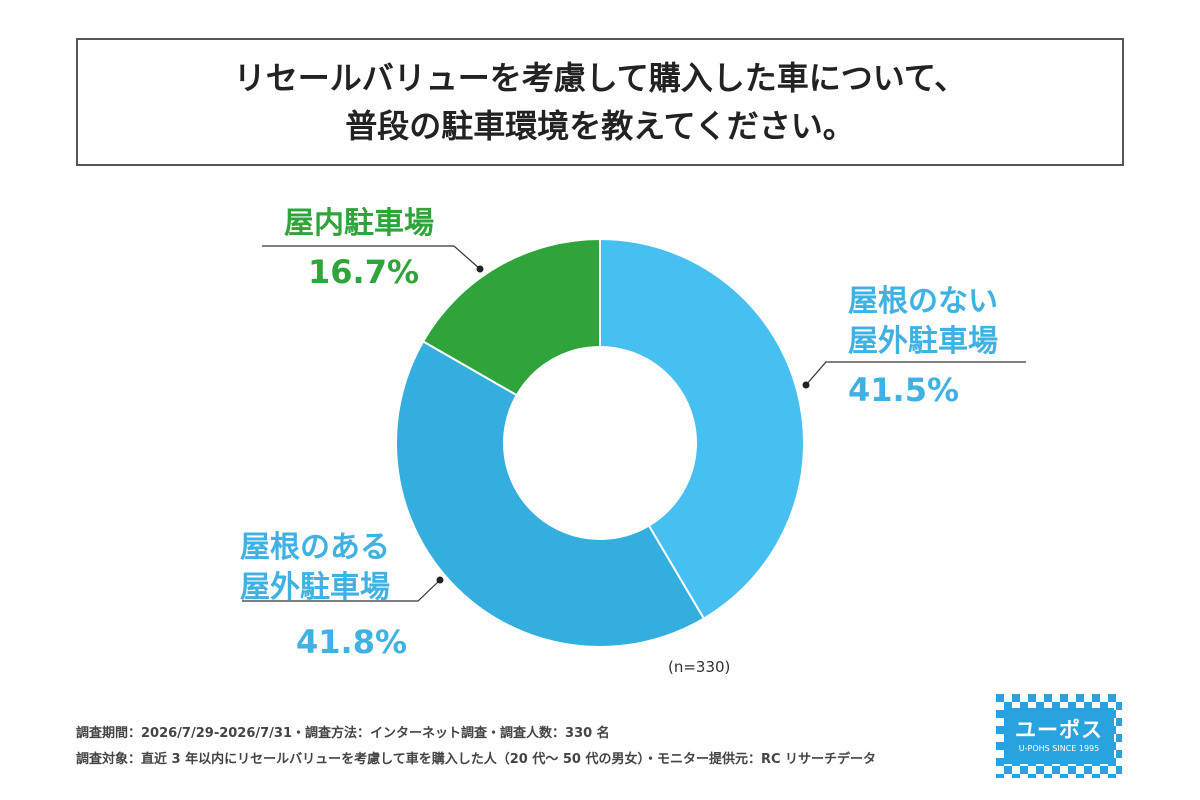  What do you see at coordinates (600, 78) in the screenshot?
I see `title-line-1: リセールバリューを考慮して購入した車について、` at bounding box center [600, 78].